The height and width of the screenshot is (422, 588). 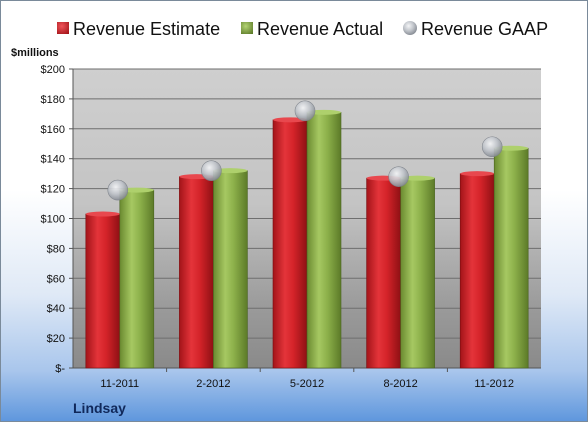 I want to click on x-tick-label: 2-2012, so click(x=213, y=384).